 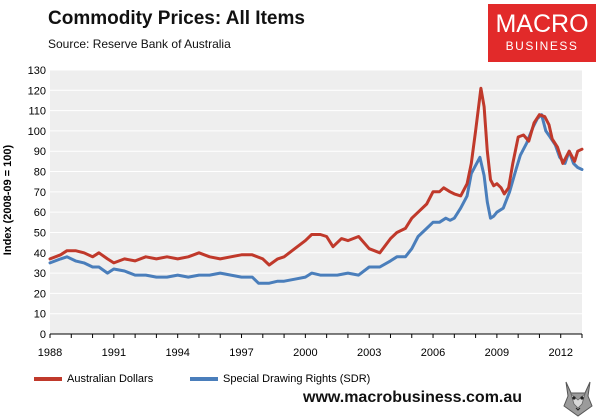 What do you see at coordinates (369, 353) in the screenshot?
I see `x-tick-label: 2003` at bounding box center [369, 353].